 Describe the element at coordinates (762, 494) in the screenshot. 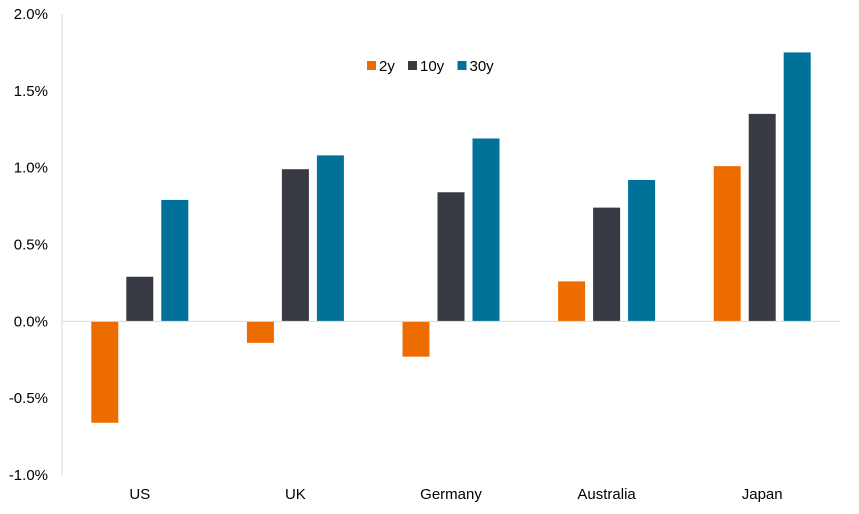

I see `x-tick-label: Japan` at that location.